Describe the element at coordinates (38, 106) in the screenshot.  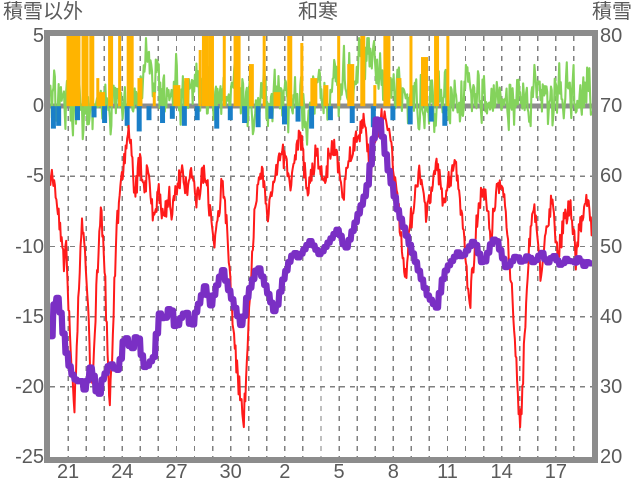
I see `y-left-tick-0: 0` at that location.